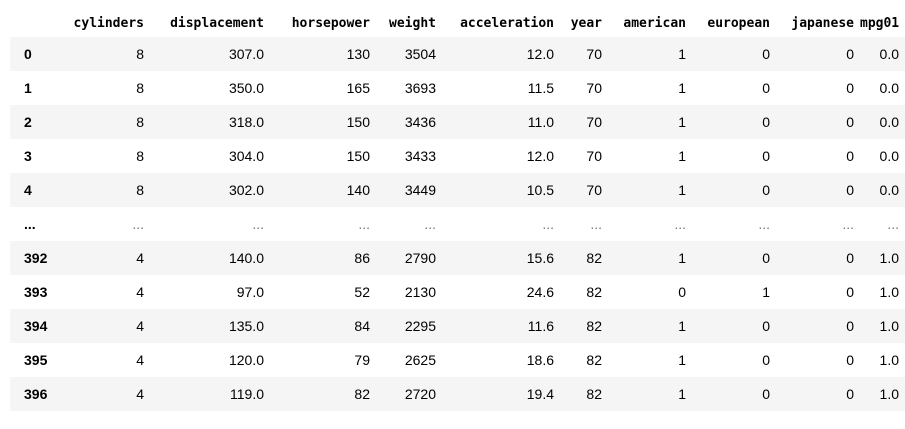 The width and height of the screenshot is (905, 429). What do you see at coordinates (880, 23) in the screenshot?
I see `column-header-mpg01: mpg01` at bounding box center [880, 23].